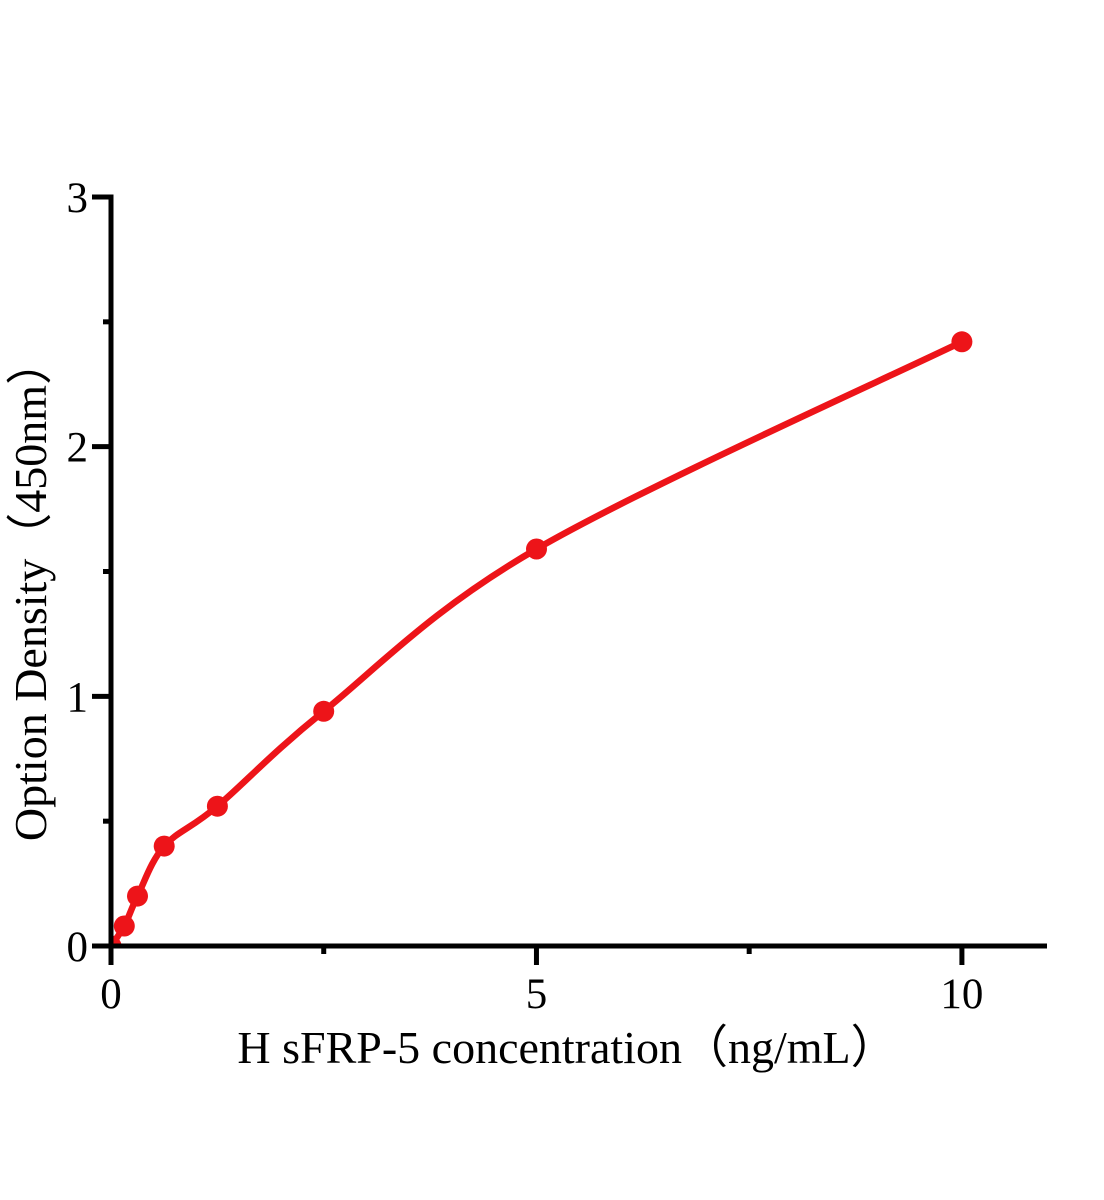  What do you see at coordinates (961, 994) in the screenshot?
I see `x-tick-label: 10` at bounding box center [961, 994].